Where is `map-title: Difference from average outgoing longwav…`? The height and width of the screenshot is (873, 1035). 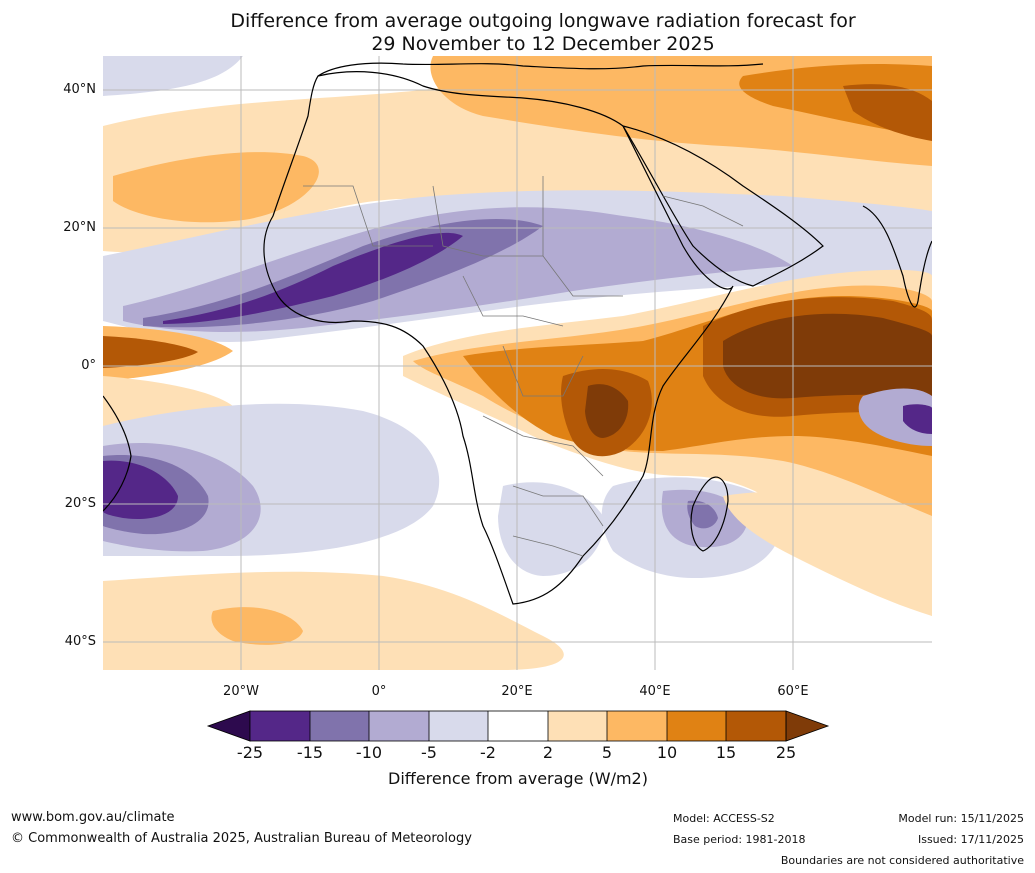
map-title: Difference from average outgoing longwav… is located at coordinates (543, 33).